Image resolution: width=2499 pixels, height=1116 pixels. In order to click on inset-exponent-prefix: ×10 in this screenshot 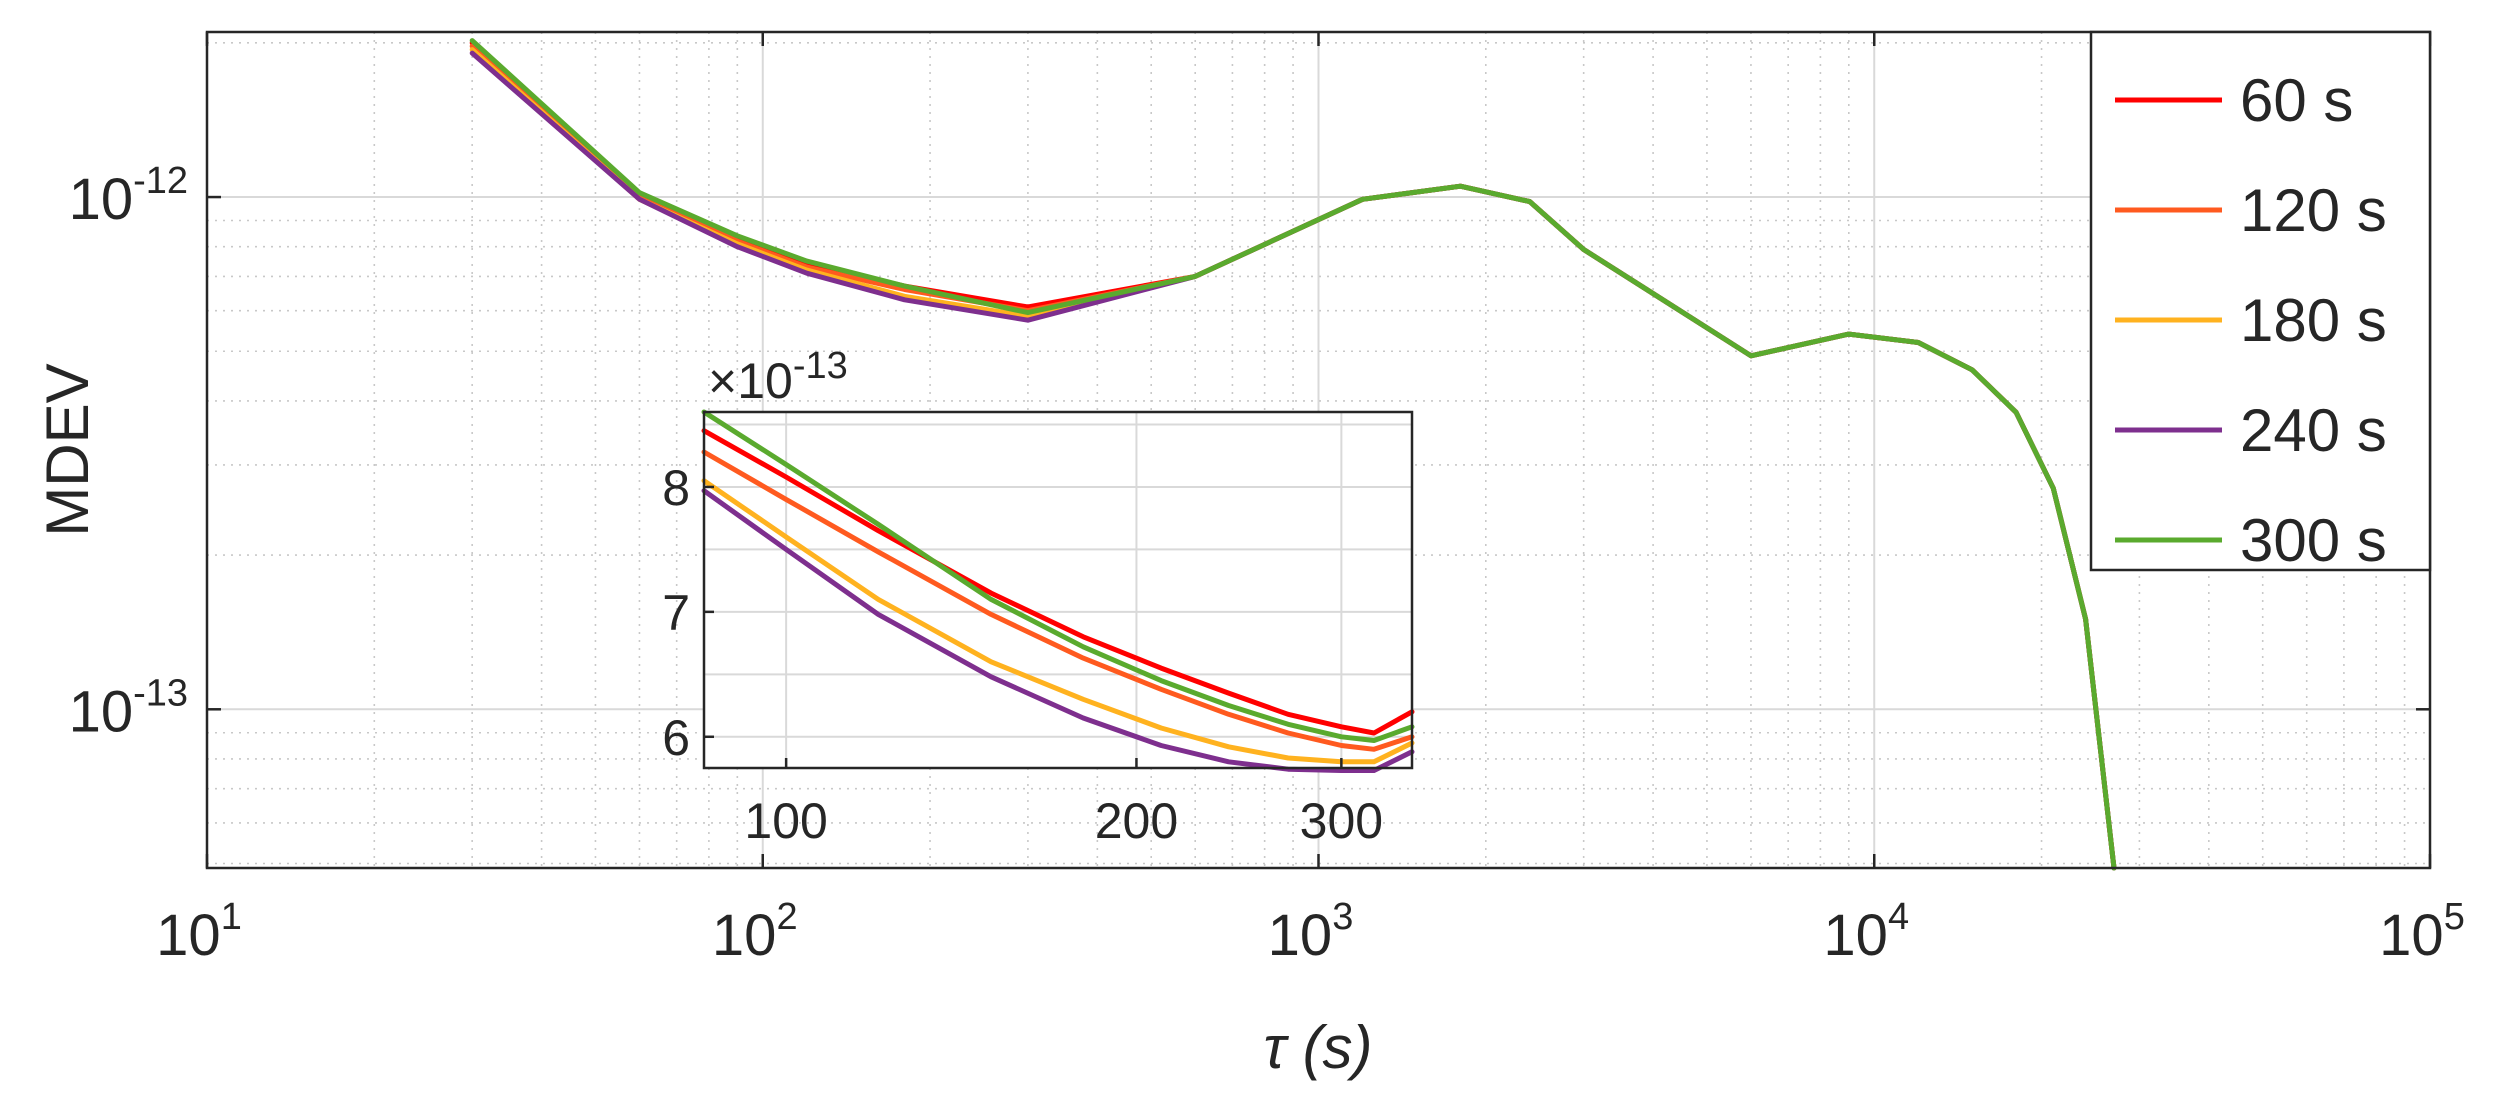, I will do `click(750, 381)`.